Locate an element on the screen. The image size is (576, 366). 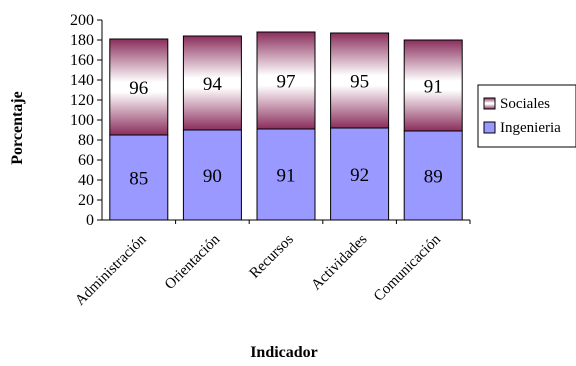
y-axis-title: Porcentaje is located at coordinates (17, 127).